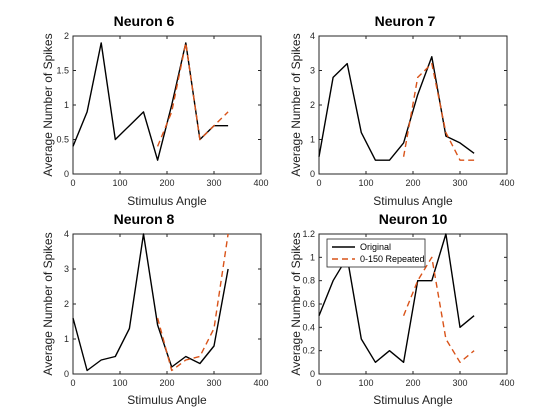  I want to click on y-tick-label: 1.5, so click(62, 71).